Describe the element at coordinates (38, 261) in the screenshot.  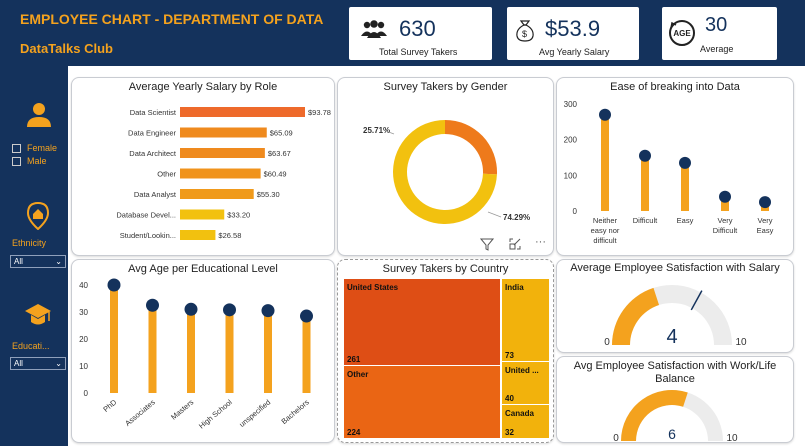
I see `ethnicity-dropdown: All ⌄` at that location.